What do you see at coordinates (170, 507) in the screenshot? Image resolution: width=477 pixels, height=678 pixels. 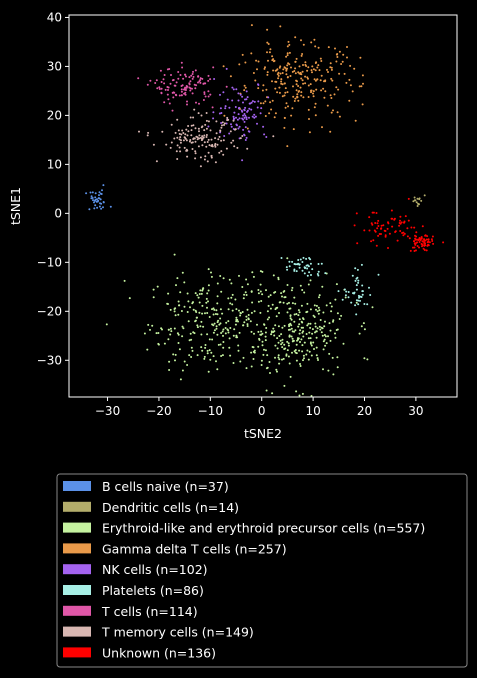 I see `legend-label: Dendritic cells (n=14)` at bounding box center [170, 507].